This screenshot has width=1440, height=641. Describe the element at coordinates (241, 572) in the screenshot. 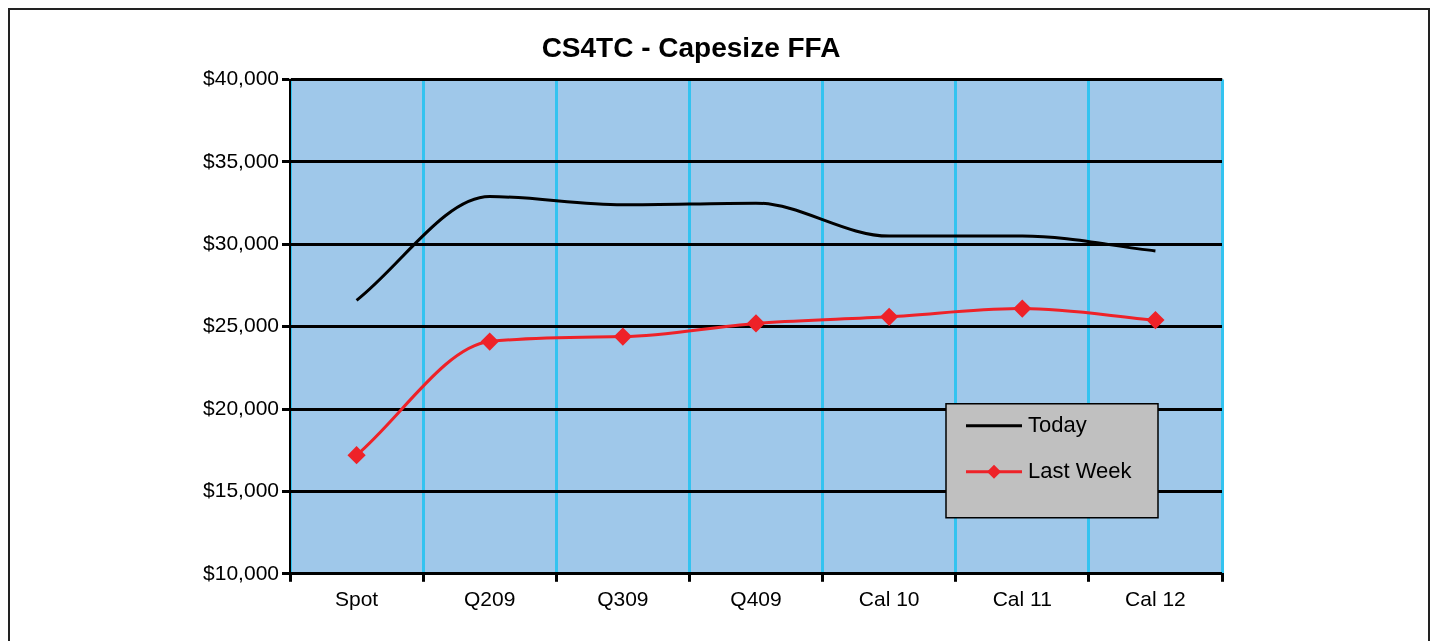

I see `y-tick-label: $10,000` at that location.